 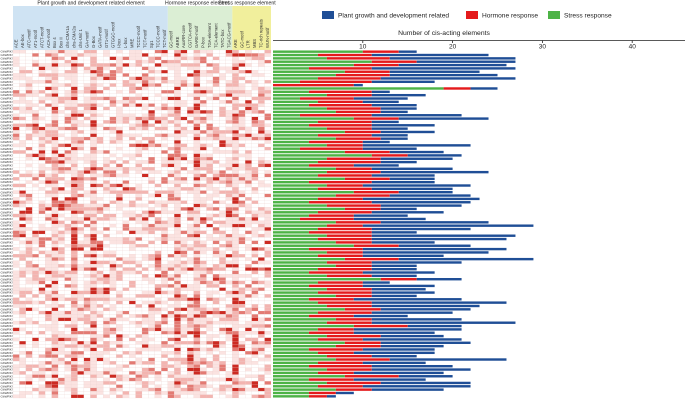 What do you see at coordinates (9, 236) in the screenshot?
I see `heatmap-row-label: GbWRKY56` at bounding box center [9, 236].